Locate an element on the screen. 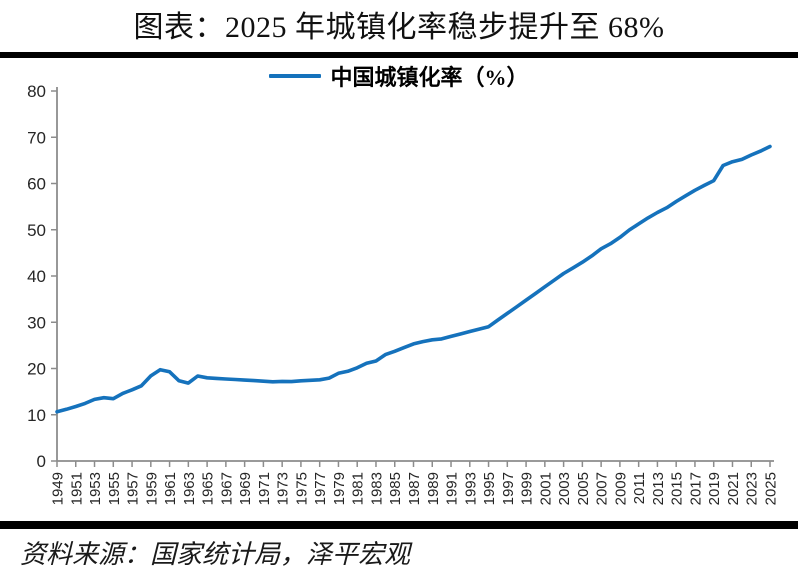 The width and height of the screenshot is (798, 585). x-tick-label: 1949 is located at coordinates (58, 488).